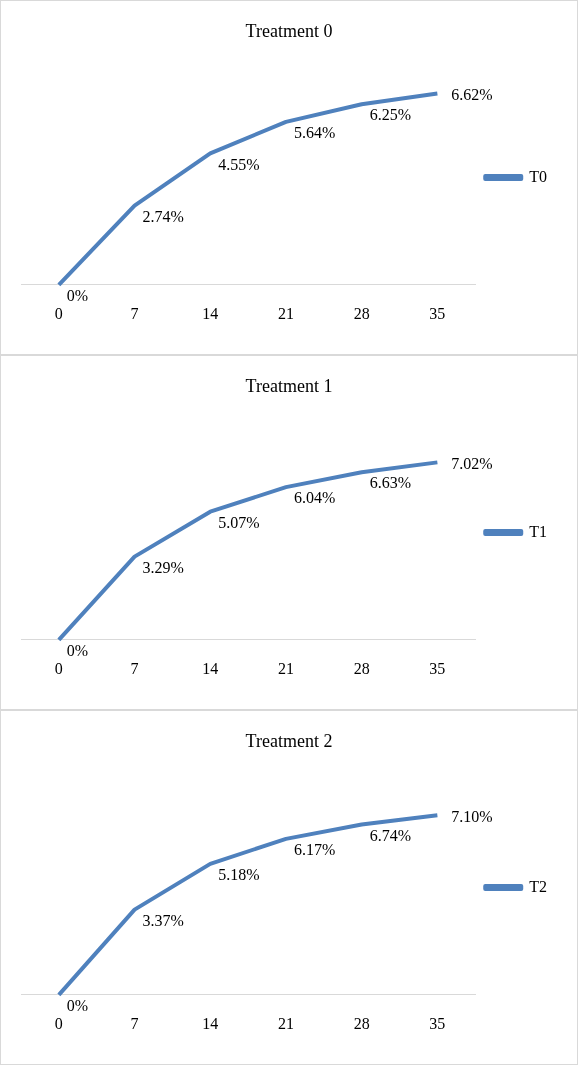 The height and width of the screenshot is (1065, 581). Describe the element at coordinates (289, 740) in the screenshot. I see `chart-title: Treatment 2` at that location.